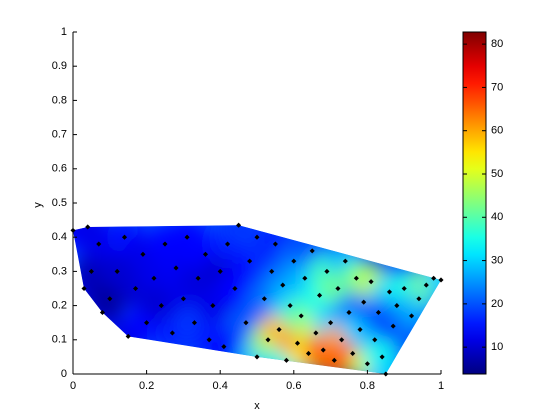 Image resolution: width=560 pixels, height=420 pixels. Describe the element at coordinates (497, 217) in the screenshot. I see `colorbar-tick-label: 40` at that location.